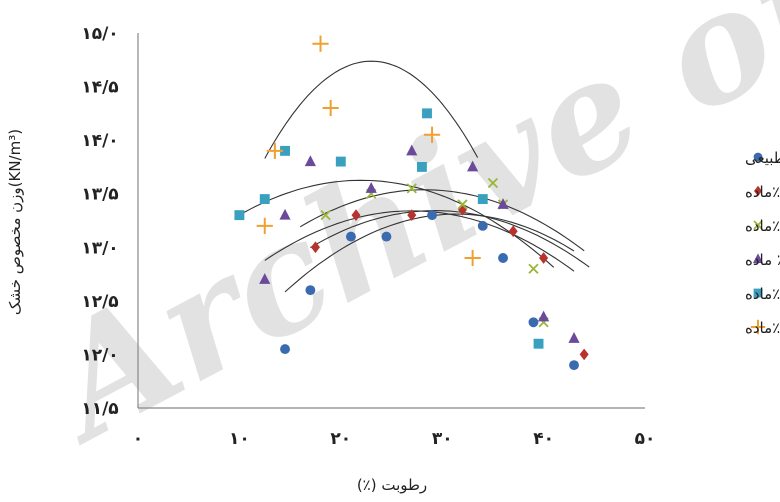  Describe the element at coordinates (392, 485) in the screenshot. I see `x-axis-title: رطوبت (٪)` at that location.